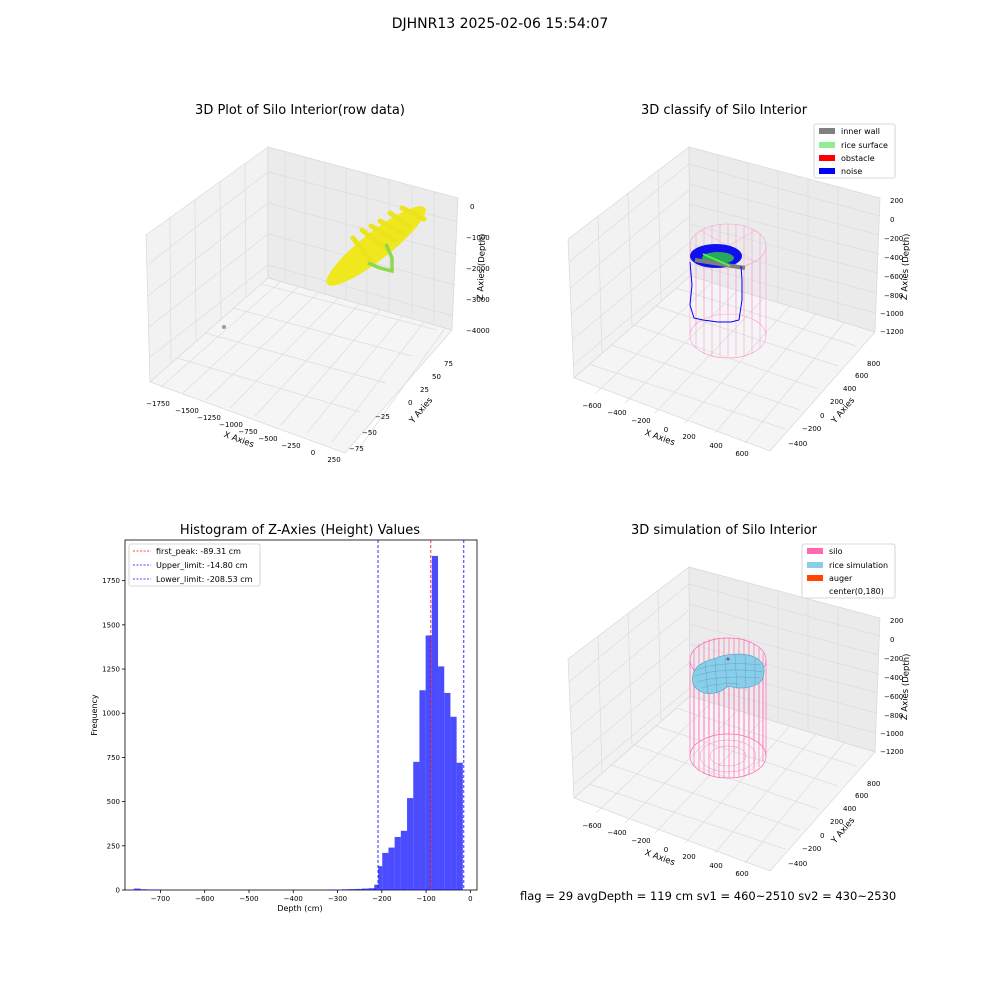 This screenshot has height=1000, width=1000. Describe the element at coordinates (893, 296) in the screenshot. I see `classify-ztick: −800` at that location.